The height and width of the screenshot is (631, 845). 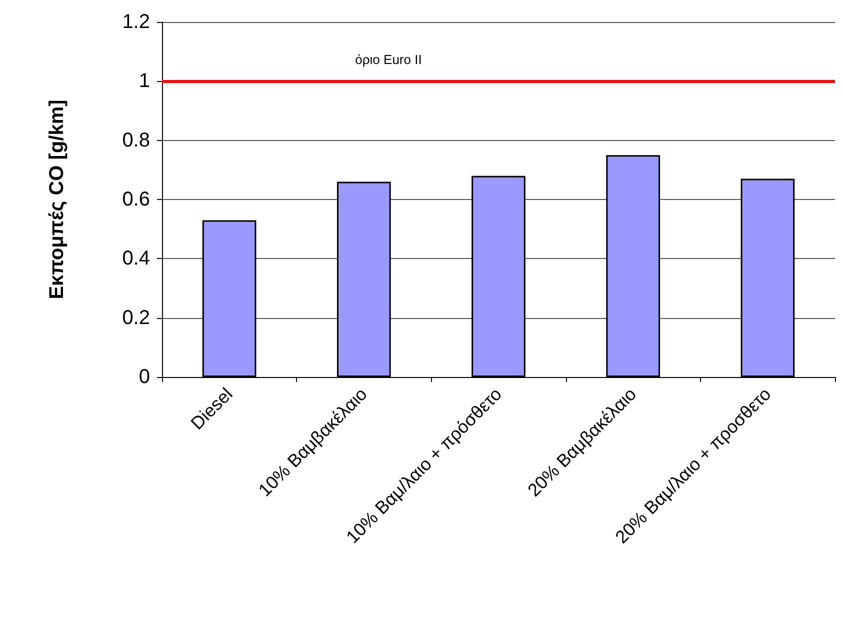 What do you see at coordinates (144, 81) in the screenshot?
I see `y-tick-label: 1` at bounding box center [144, 81].